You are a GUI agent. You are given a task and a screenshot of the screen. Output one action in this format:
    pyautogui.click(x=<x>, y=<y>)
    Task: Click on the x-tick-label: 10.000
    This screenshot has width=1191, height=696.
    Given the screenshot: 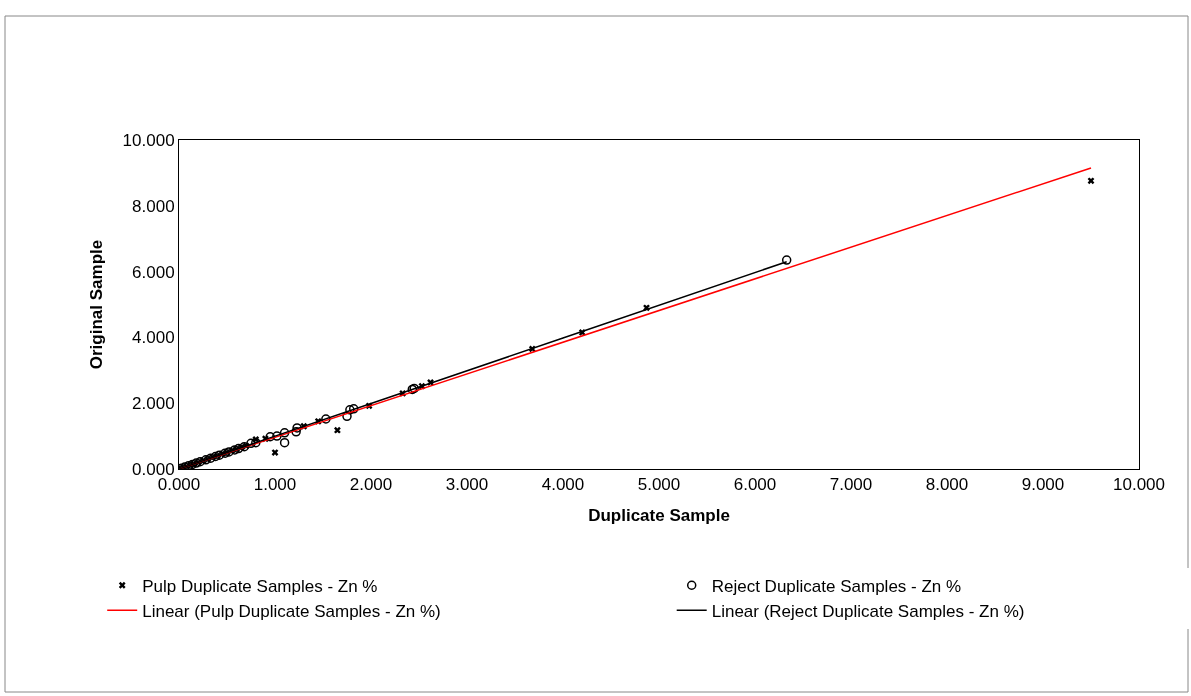 What is the action you would take?
    pyautogui.click(x=1139, y=485)
    